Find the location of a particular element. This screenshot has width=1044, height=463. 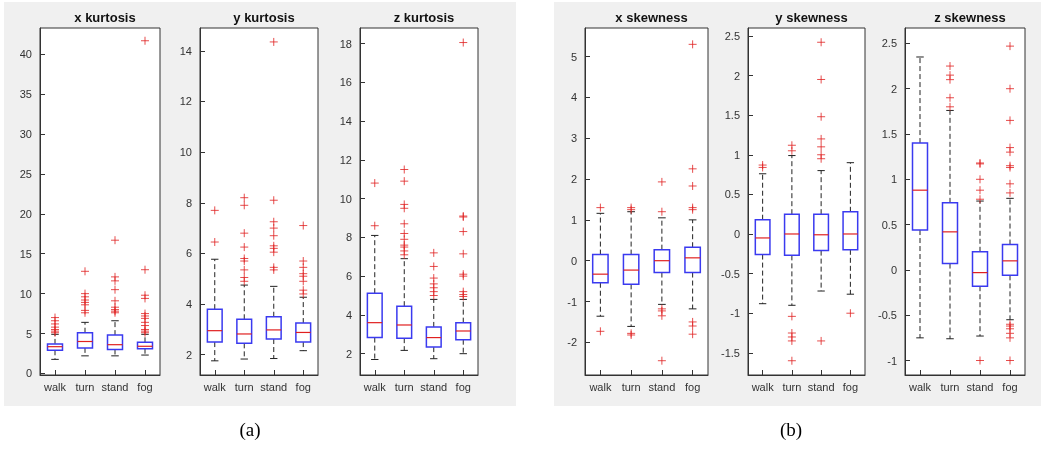

text: (a) is located at coordinates (250, 430).